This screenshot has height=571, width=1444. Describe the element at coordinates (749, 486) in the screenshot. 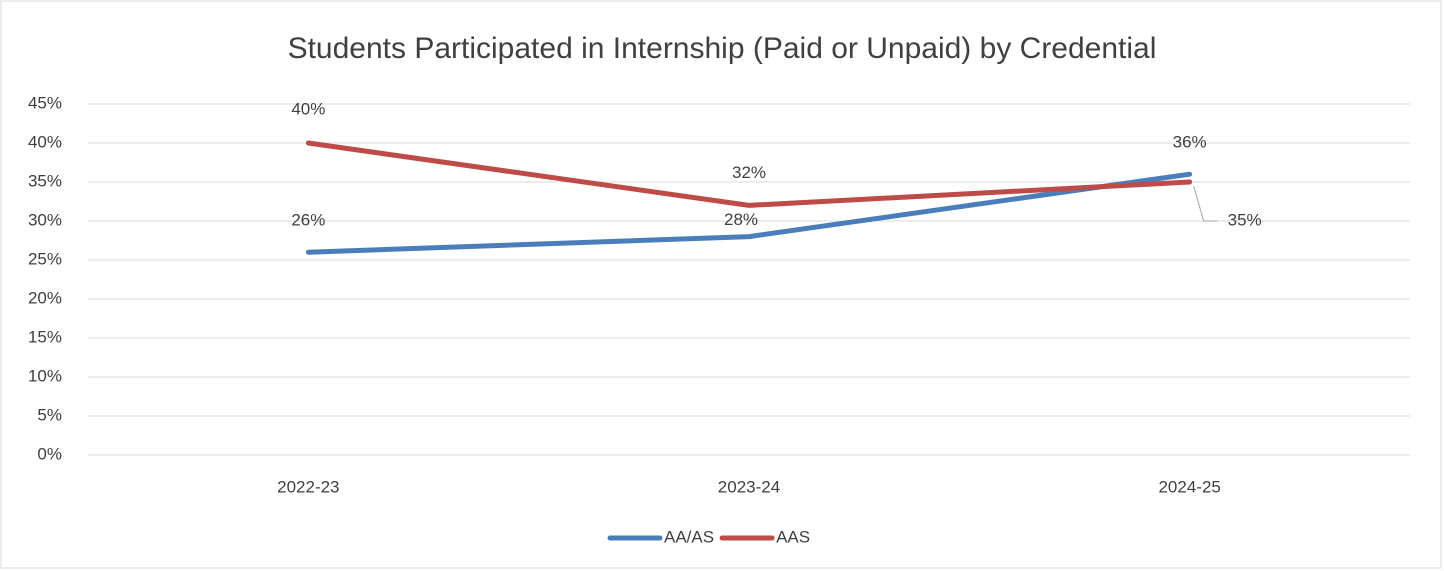

I see `x-tick-label: 2023-24` at that location.